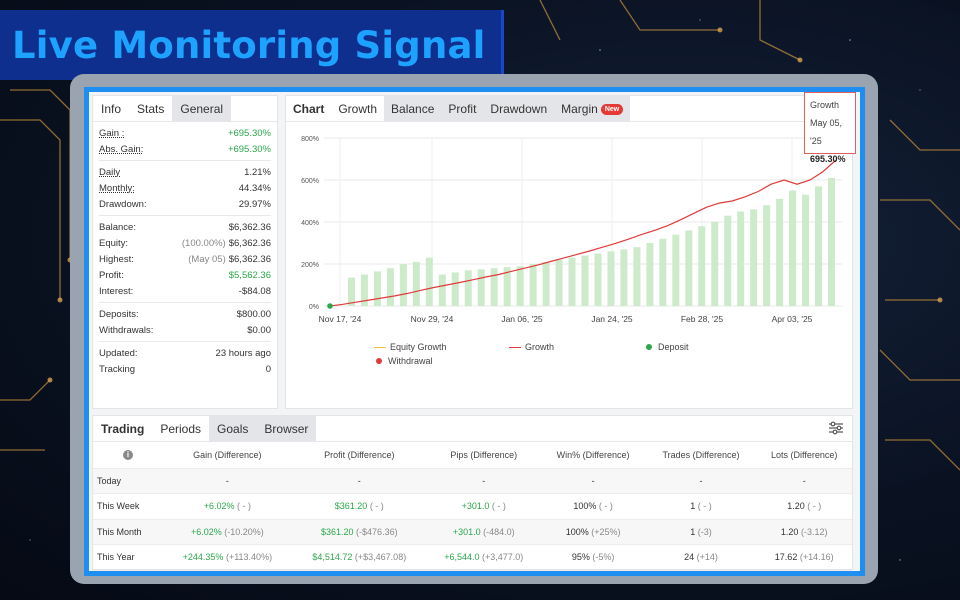  I want to click on table-row: Today - - - - - -, so click(472, 481).